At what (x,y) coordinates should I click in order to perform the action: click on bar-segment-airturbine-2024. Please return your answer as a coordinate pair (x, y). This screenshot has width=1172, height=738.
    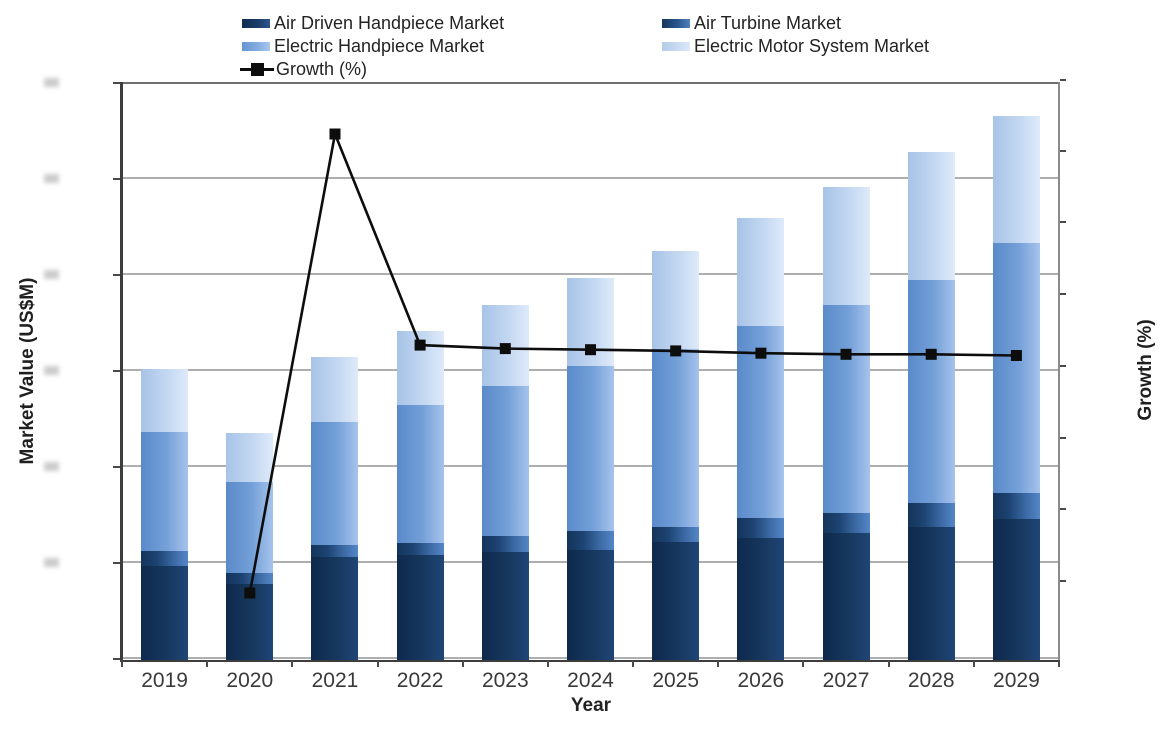
    Looking at the image, I should click on (590, 540).